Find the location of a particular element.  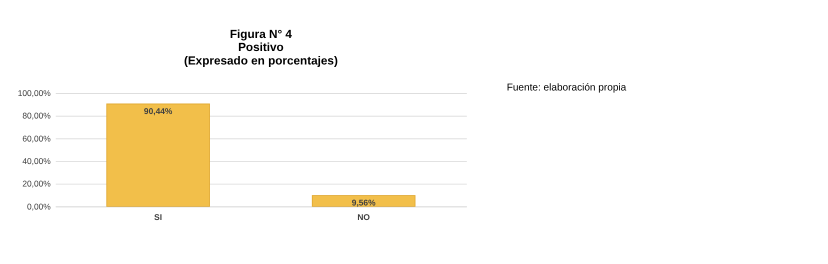

data-label: 9,56% is located at coordinates (364, 203).